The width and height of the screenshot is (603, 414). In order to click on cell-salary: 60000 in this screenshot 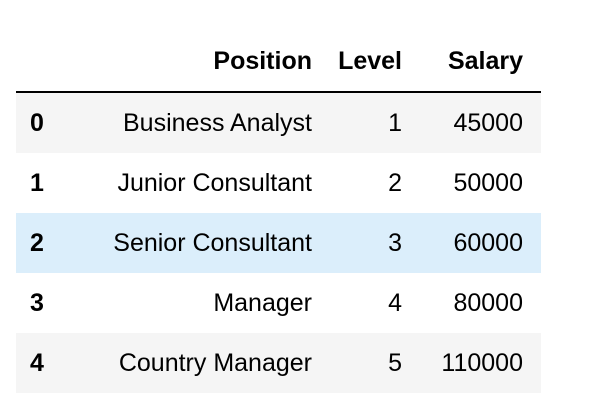, I will do `click(488, 243)`.